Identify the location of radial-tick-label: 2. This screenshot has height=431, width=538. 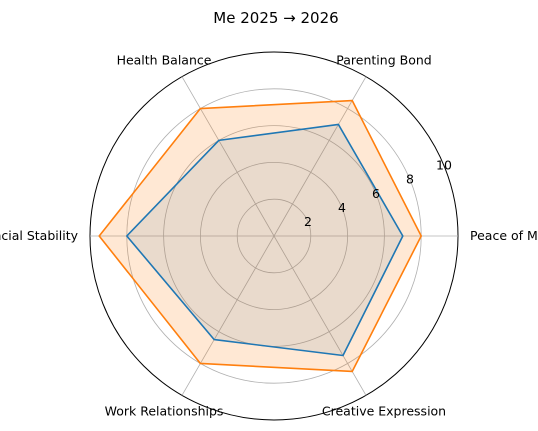
(308, 221).